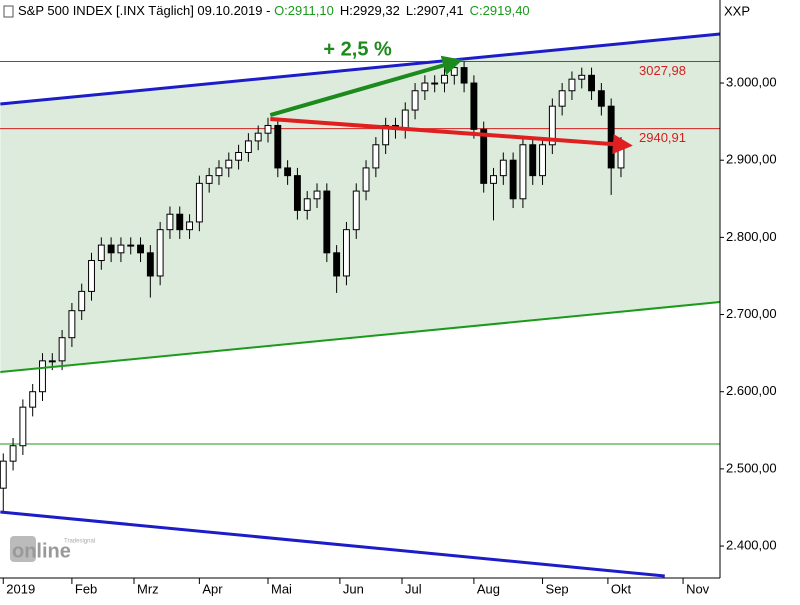 This screenshot has height=605, width=800. Describe the element at coordinates (212, 588) in the screenshot. I see `x-tick-label: Apr` at that location.